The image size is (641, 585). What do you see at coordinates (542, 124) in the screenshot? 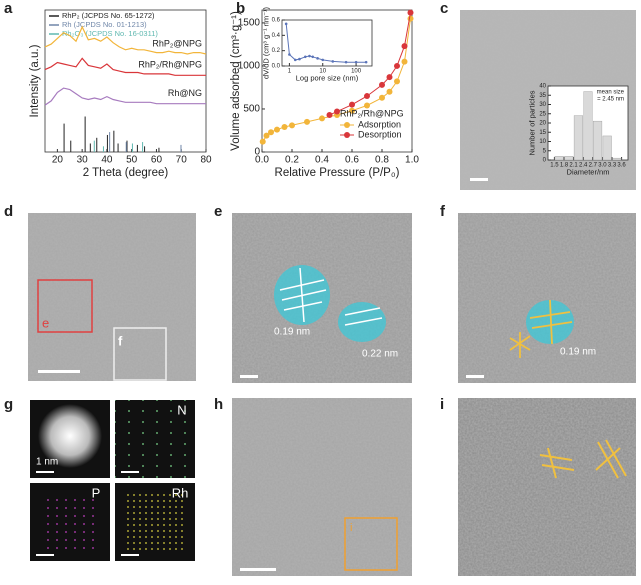
I see `y-tick-label: 20` at bounding box center [542, 124].